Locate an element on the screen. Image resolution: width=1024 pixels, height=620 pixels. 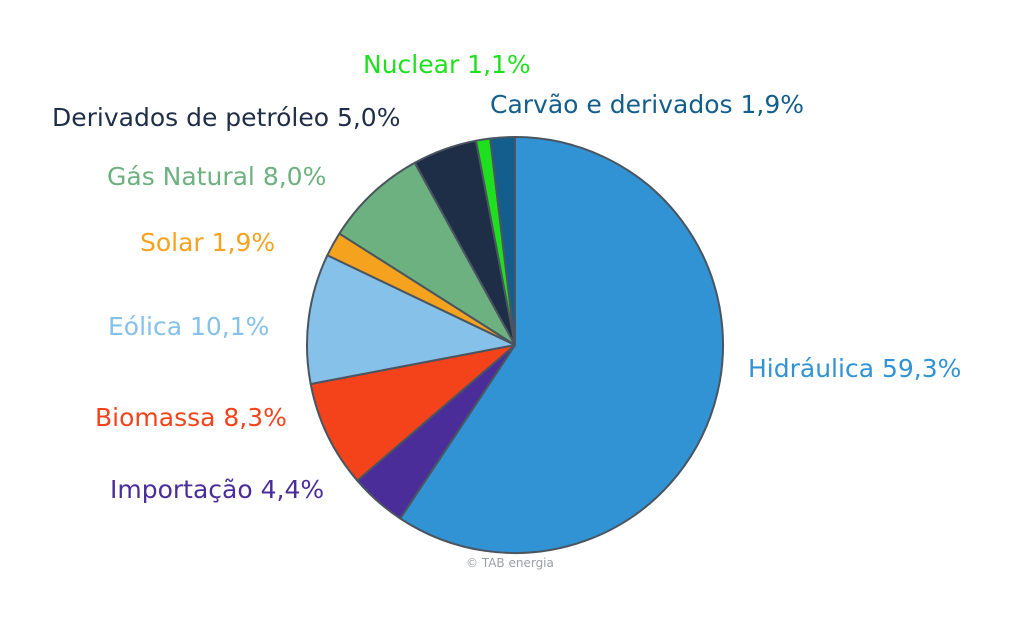
label-carvao: Carvão e derivados 1,9% is located at coordinates (647, 104).